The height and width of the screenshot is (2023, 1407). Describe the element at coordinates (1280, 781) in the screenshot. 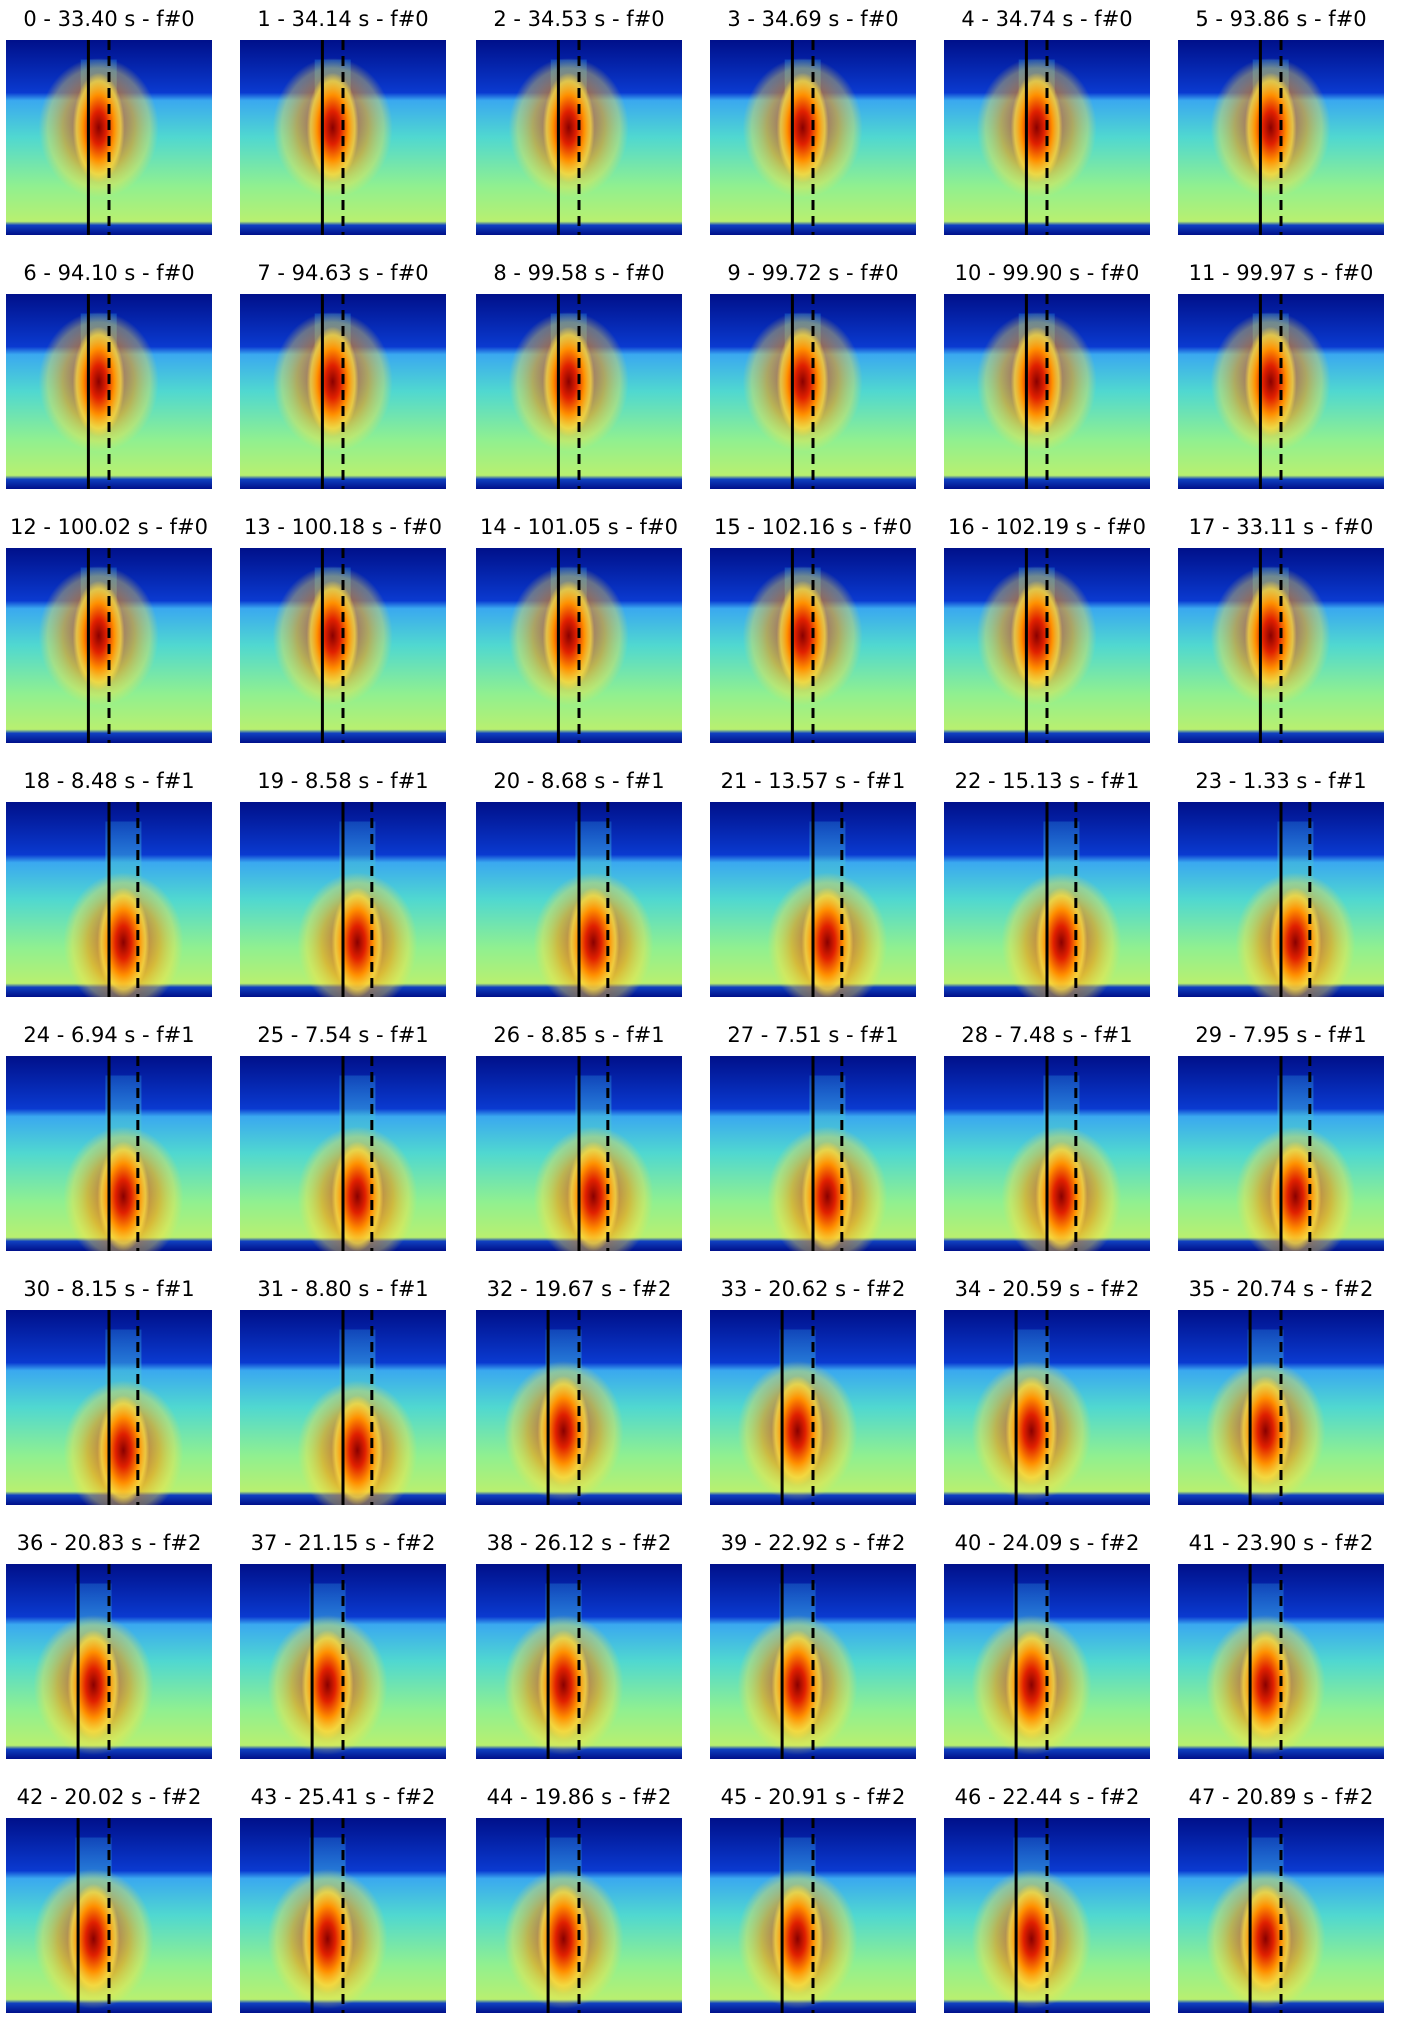

I see `panel-title: 23 - 1.33 s - f#1` at that location.